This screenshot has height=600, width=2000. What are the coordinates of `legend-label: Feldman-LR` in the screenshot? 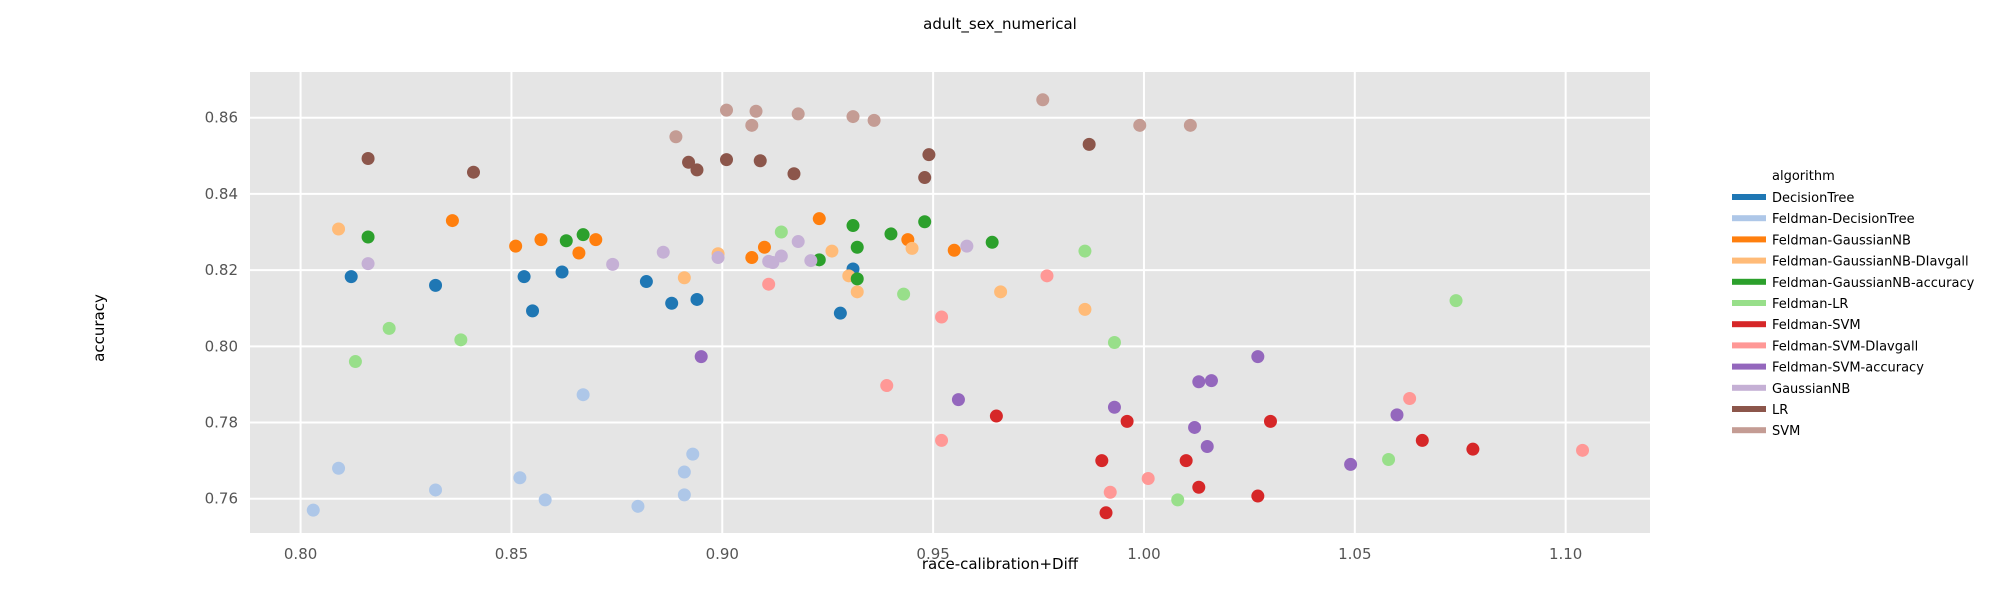 It's located at (1810, 304).